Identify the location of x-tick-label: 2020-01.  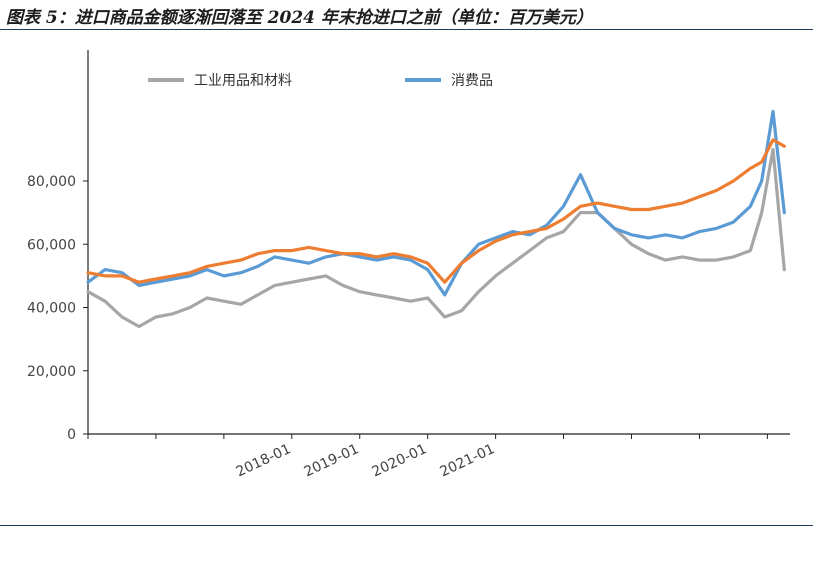
(400, 460).